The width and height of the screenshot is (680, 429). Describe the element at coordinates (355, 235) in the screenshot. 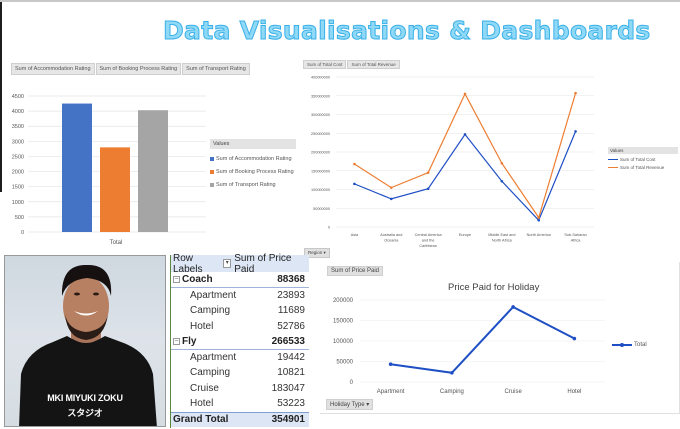

I see `svg-text: Asia` at that location.